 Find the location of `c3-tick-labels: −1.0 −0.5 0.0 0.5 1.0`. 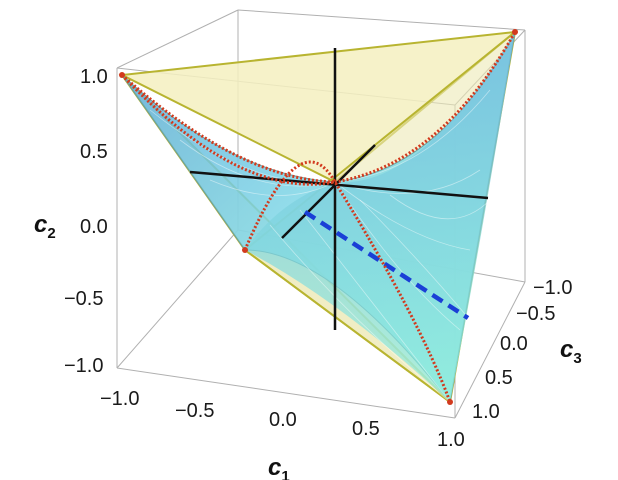

c3-tick-labels: −1.0 −0.5 0.0 0.5 1.0 is located at coordinates (522, 350).